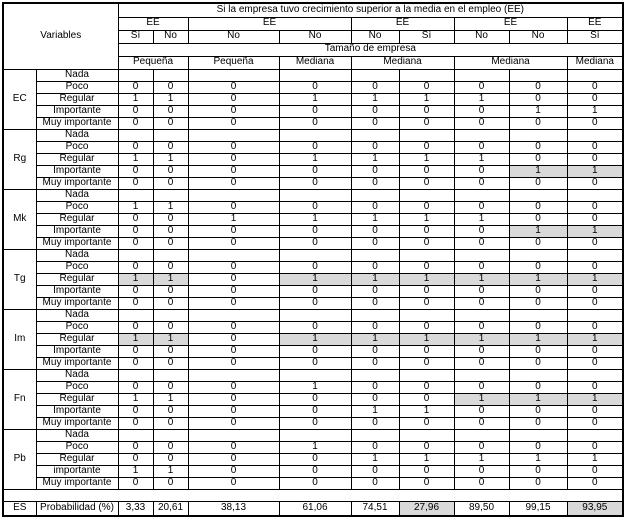  Describe the element at coordinates (313, 459) in the screenshot. I see `table-row: Pb Nada` at that location.